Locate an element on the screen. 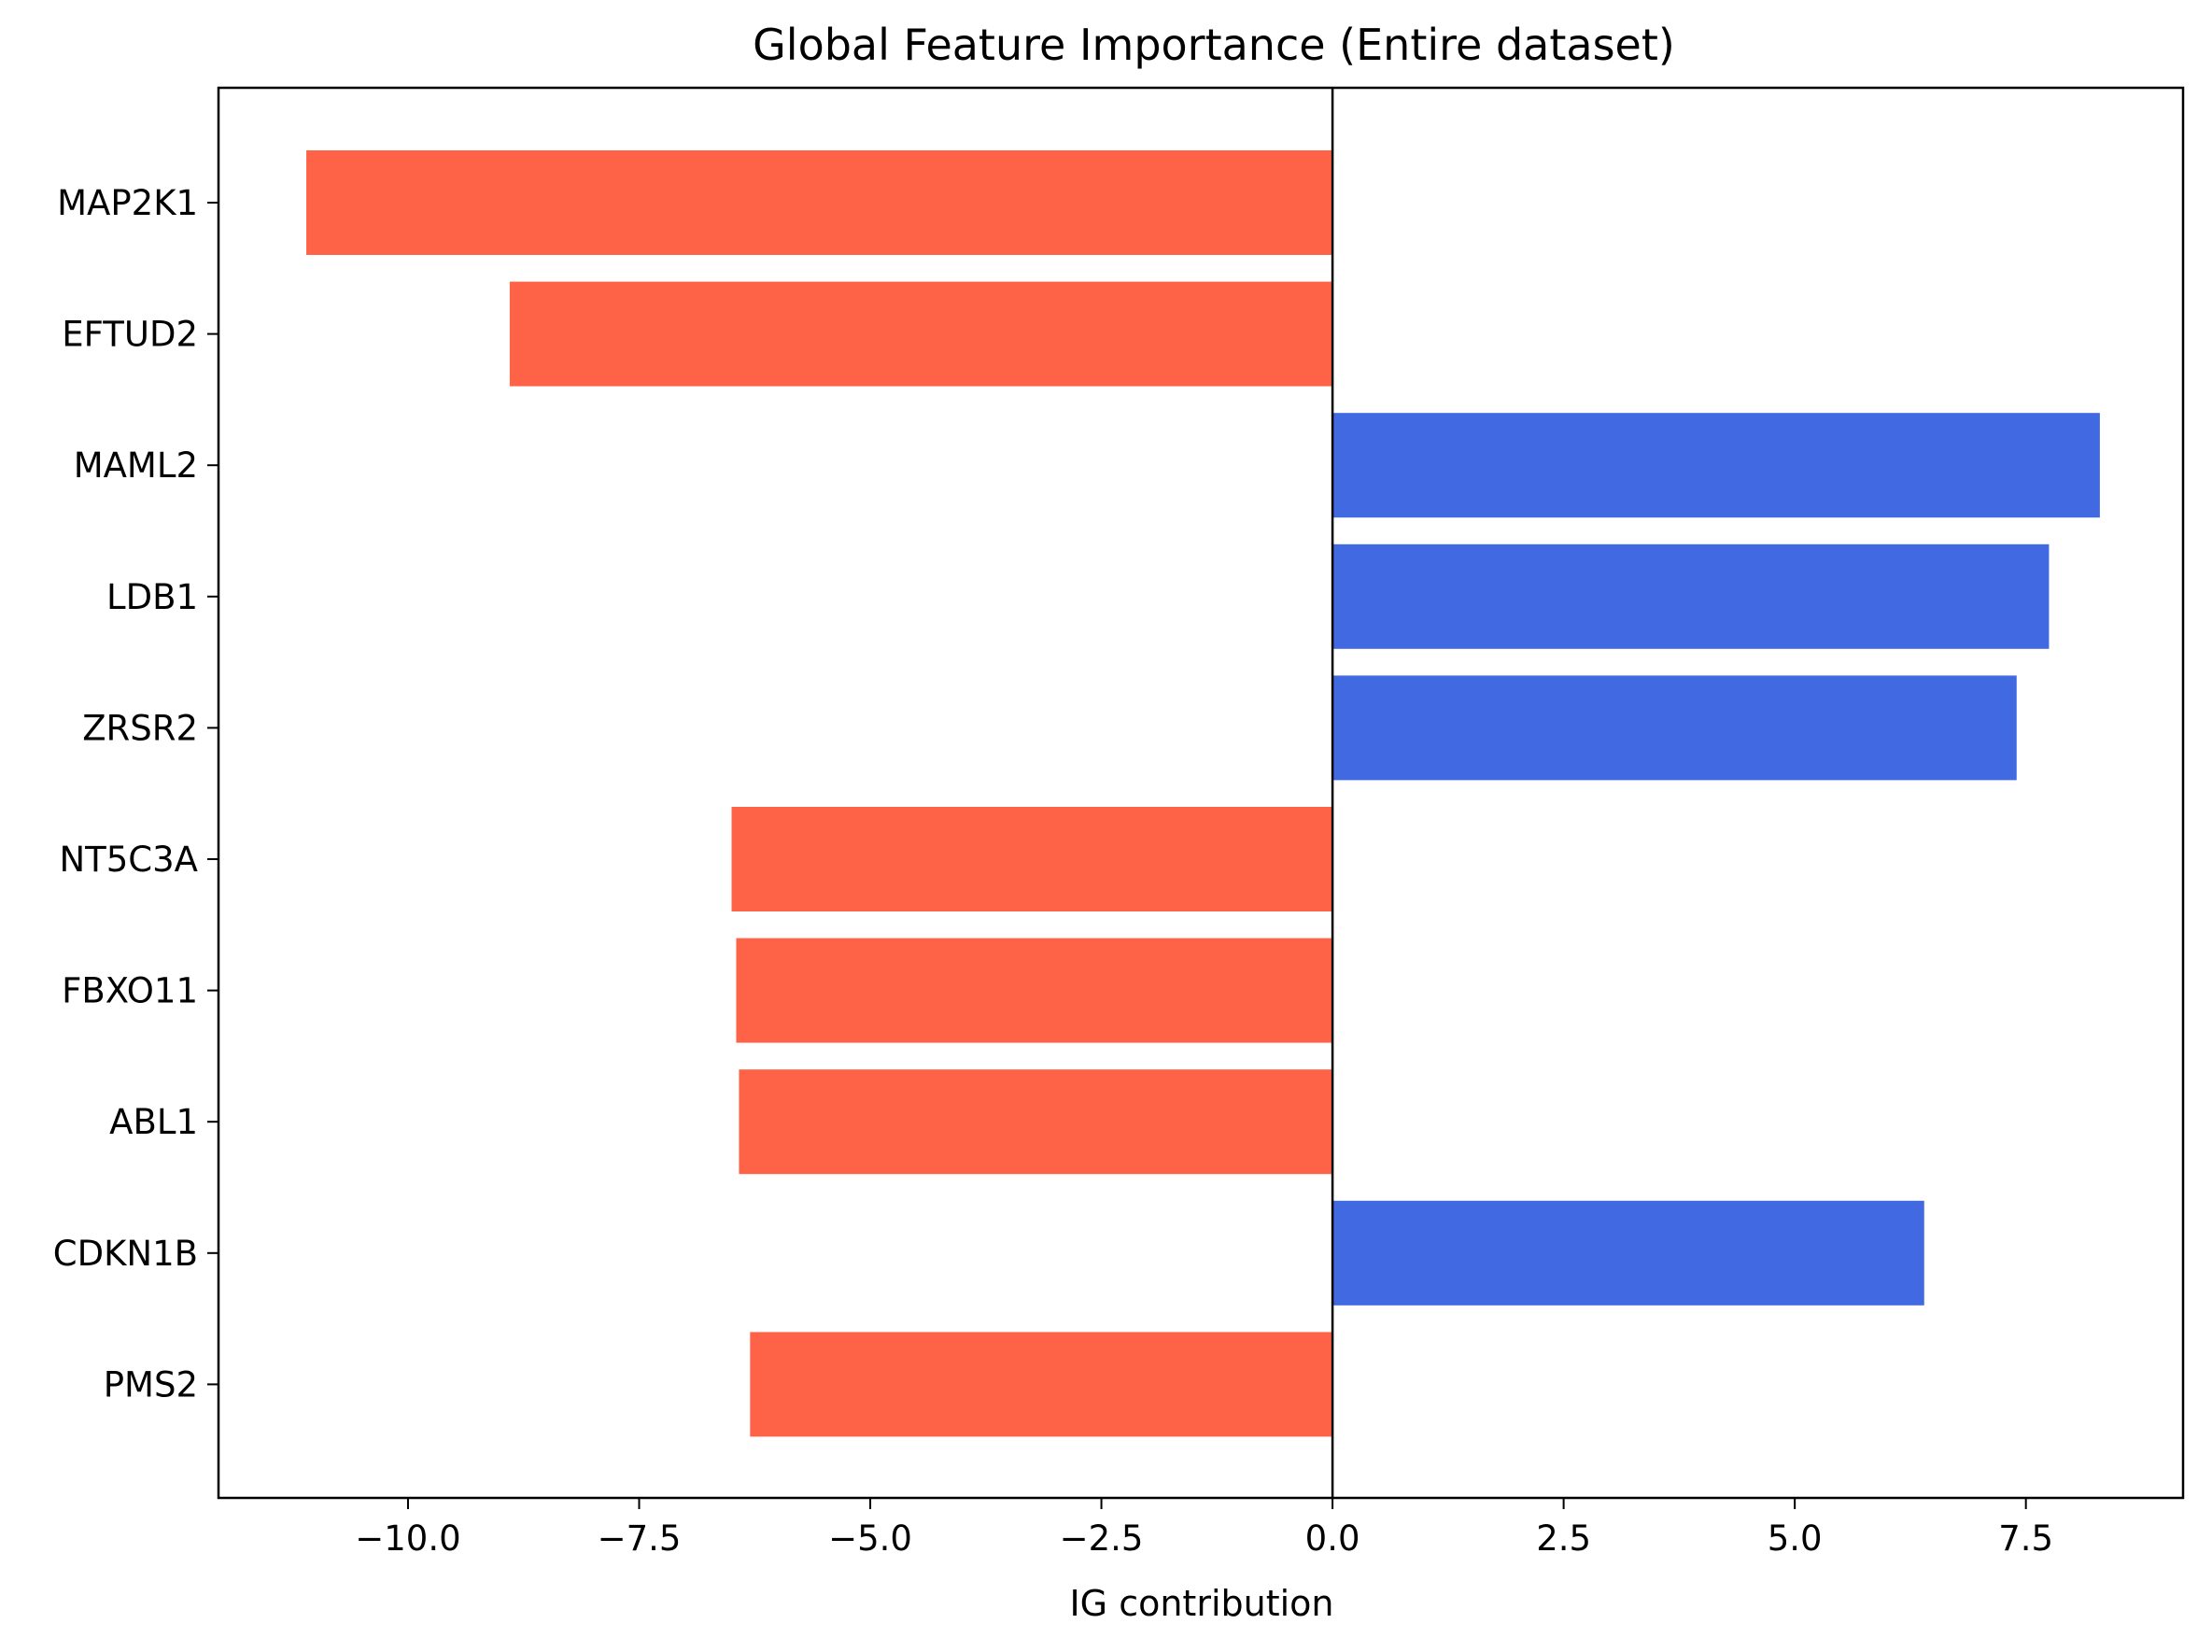  bar-ldb1 is located at coordinates (1691, 596).